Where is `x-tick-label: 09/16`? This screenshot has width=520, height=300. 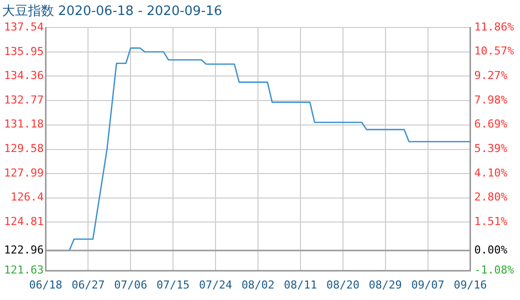
x-tick-label: 09/16 is located at coordinates (470, 285).